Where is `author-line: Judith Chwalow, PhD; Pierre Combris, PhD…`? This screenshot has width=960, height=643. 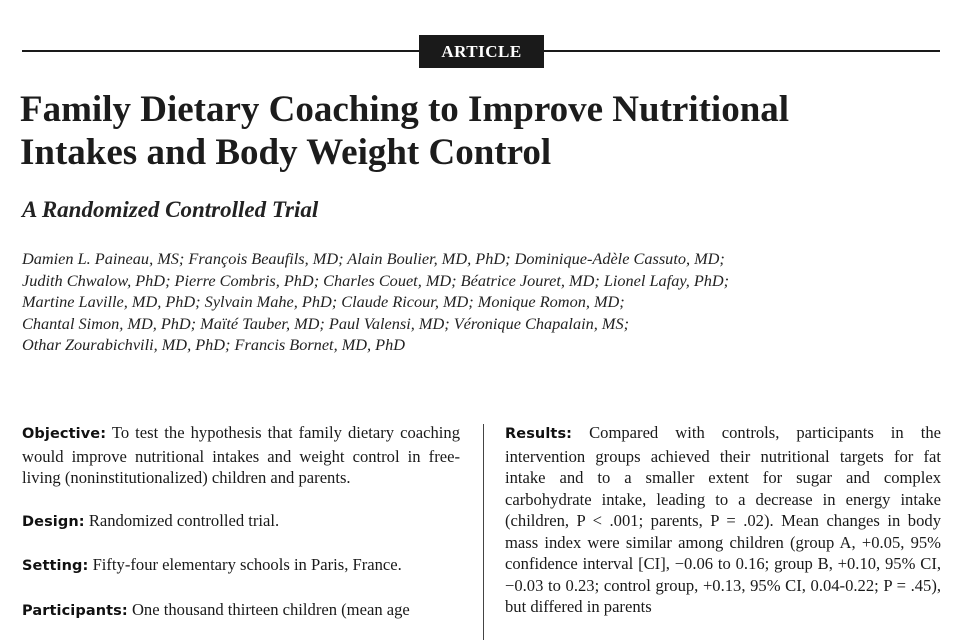 author-line: Judith Chwalow, PhD; Pierre Combris, PhD… is located at coordinates (376, 280).